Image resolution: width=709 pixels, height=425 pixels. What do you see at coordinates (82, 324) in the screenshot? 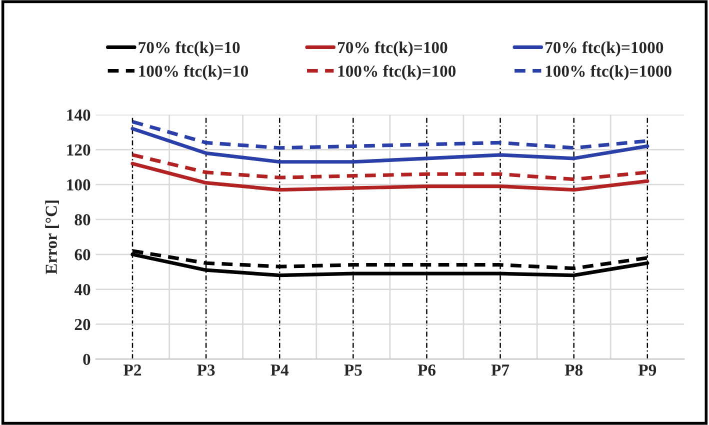
I see `y-tick-label: 20` at bounding box center [82, 324].